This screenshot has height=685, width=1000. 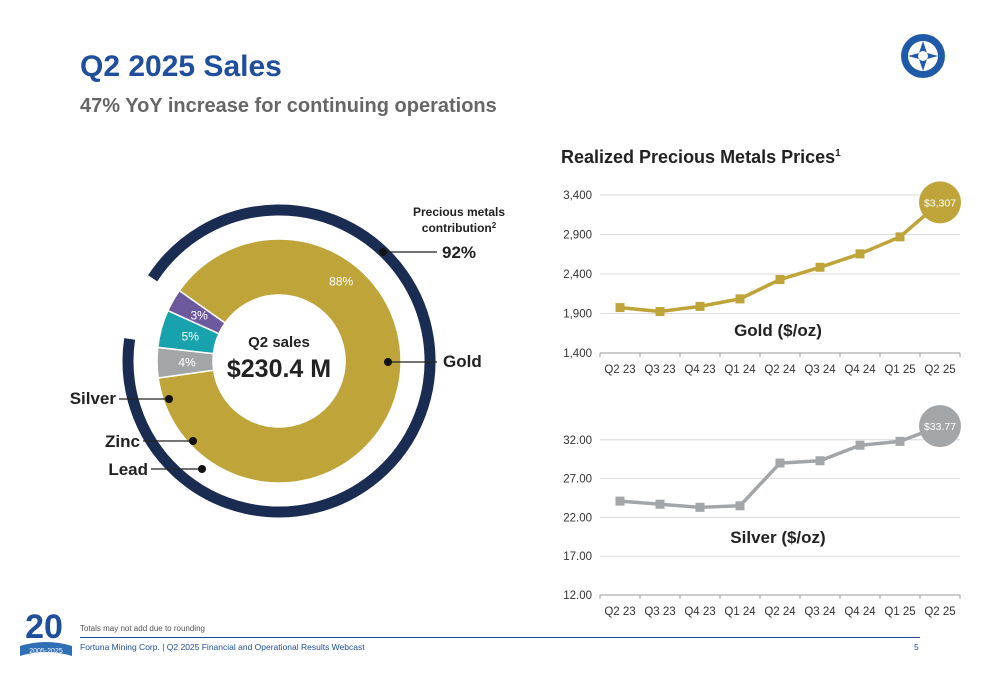 I want to click on gold-leader-dot, so click(x=388, y=362).